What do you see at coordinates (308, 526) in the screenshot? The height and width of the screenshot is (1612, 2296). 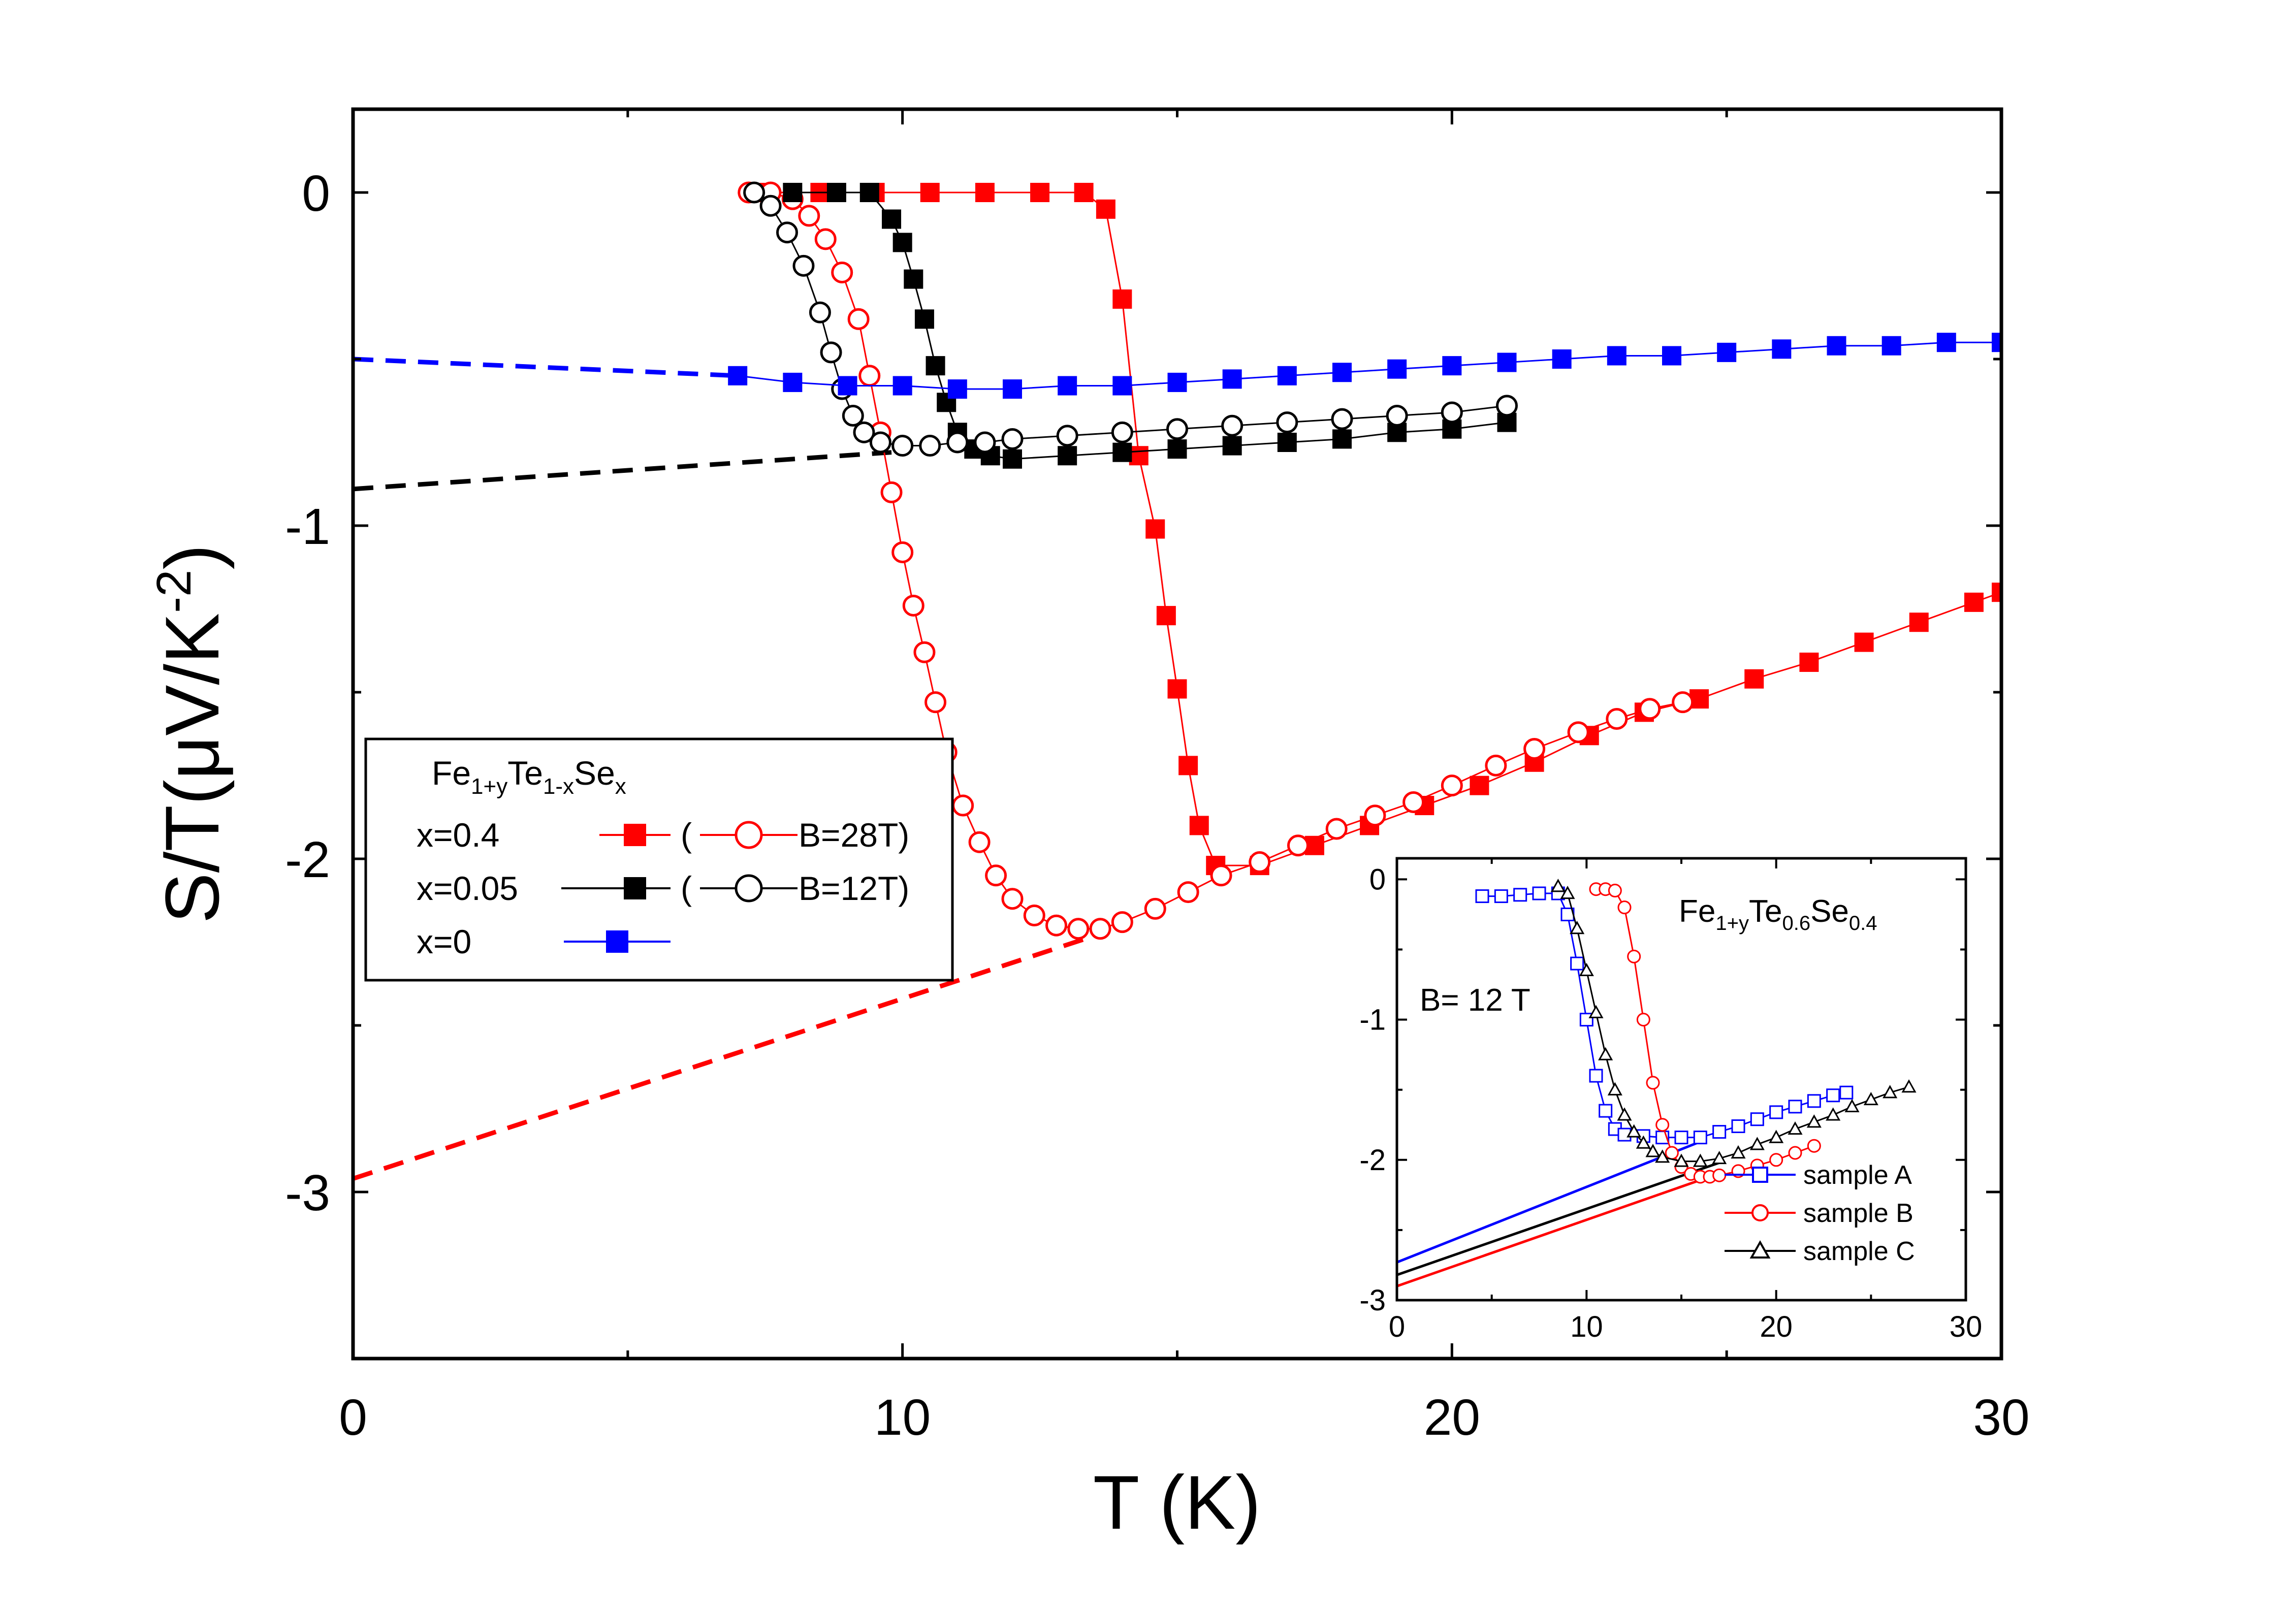 I see `main-y-tick-label: -1` at bounding box center [308, 526].